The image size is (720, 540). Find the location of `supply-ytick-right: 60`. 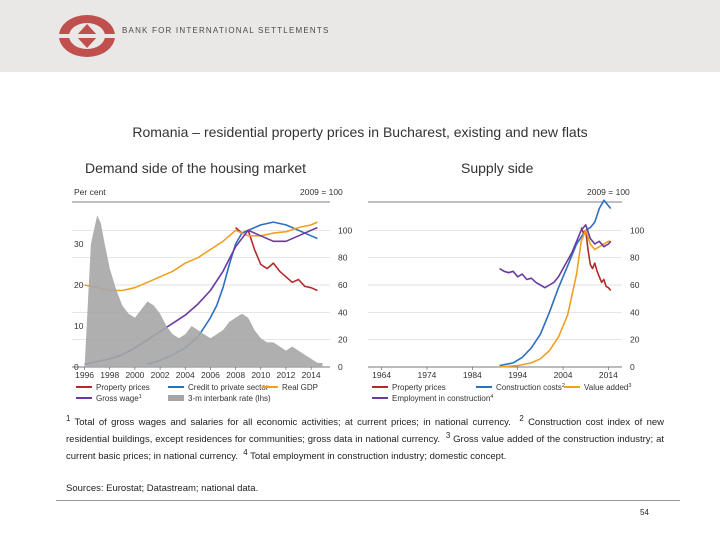

supply-ytick-right: 60 is located at coordinates (635, 285).